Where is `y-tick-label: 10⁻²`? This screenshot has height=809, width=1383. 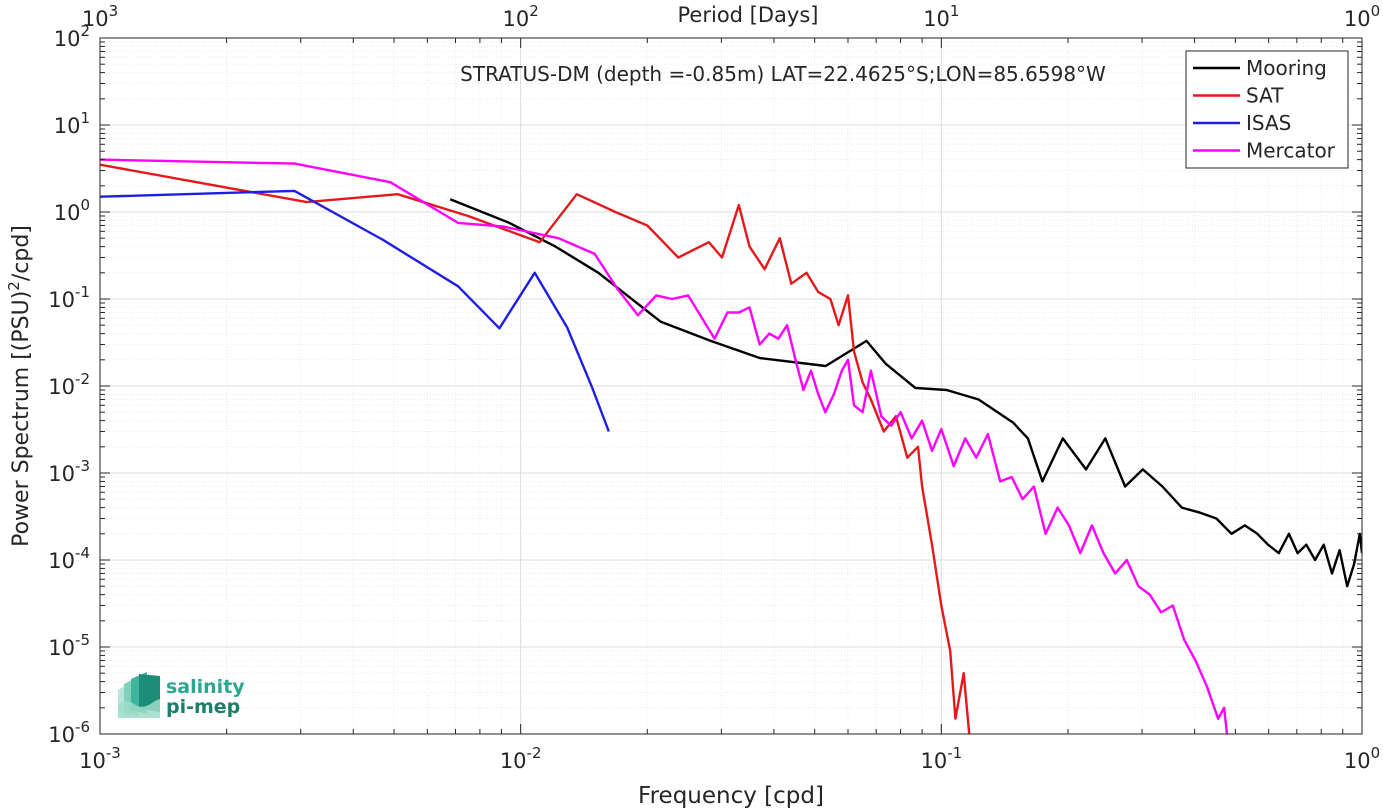
y-tick-label: 10⁻² is located at coordinates (69, 384).